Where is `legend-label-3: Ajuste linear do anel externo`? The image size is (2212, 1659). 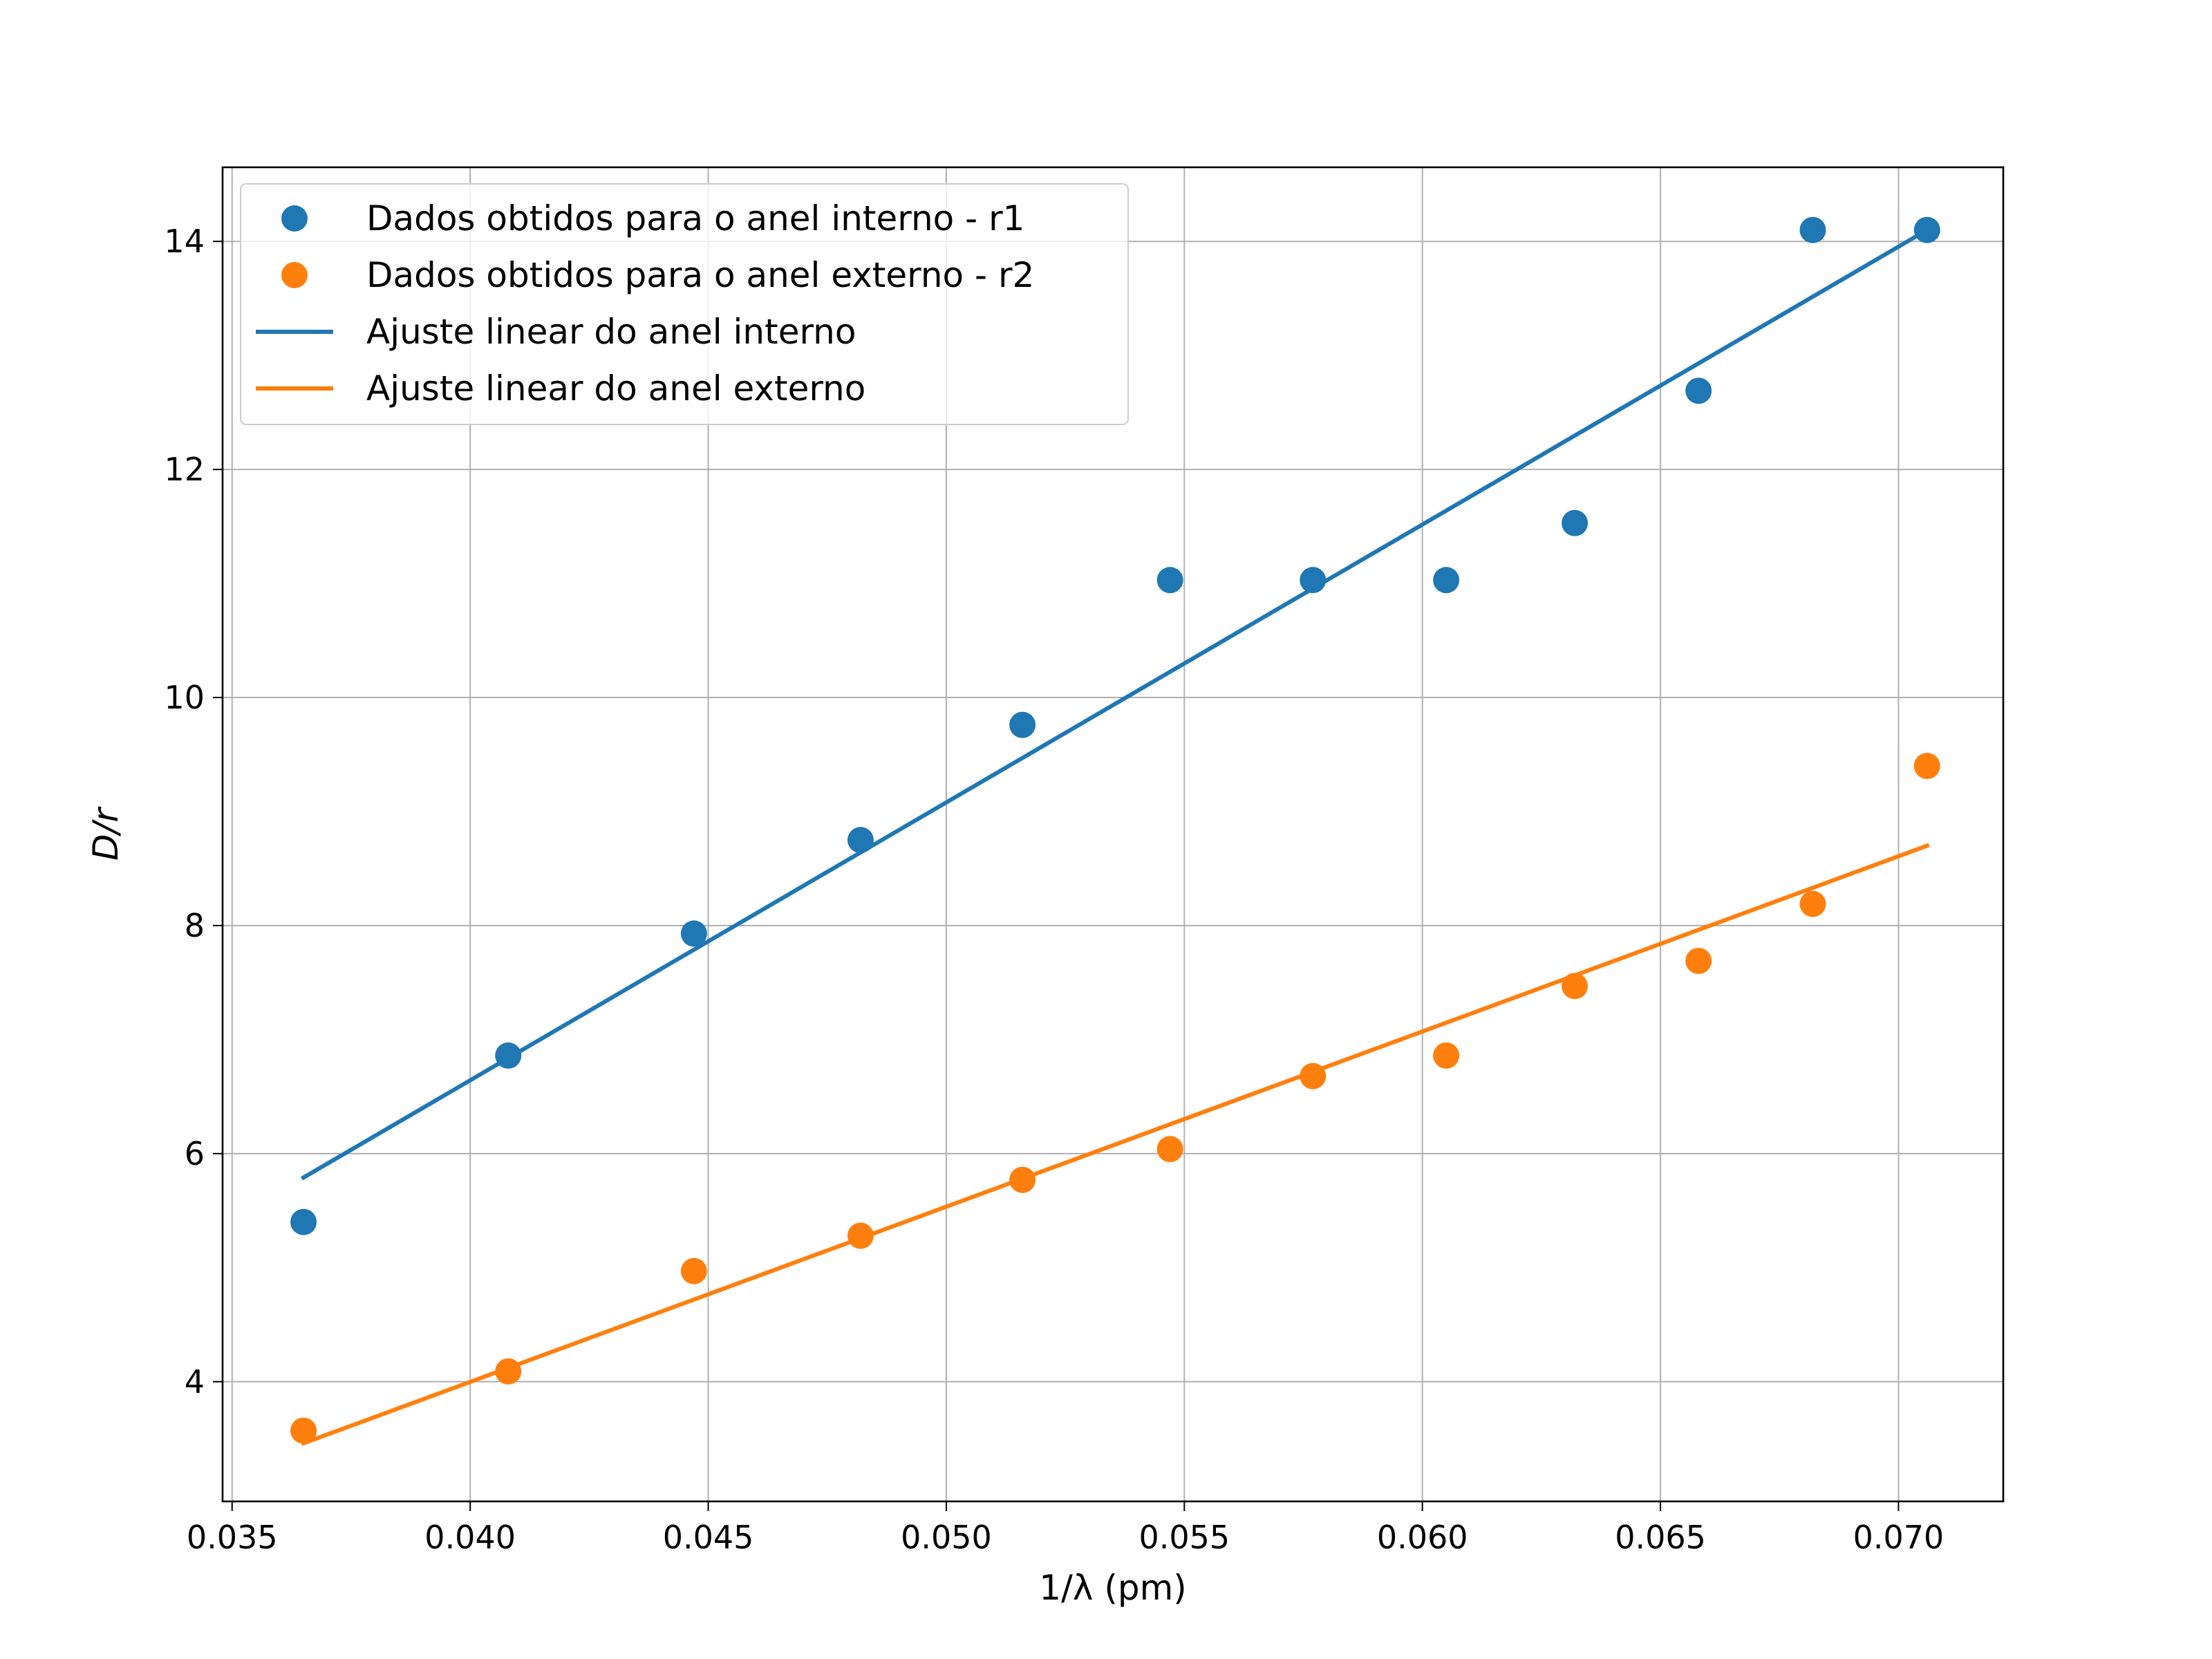 legend-label-3: Ajuste linear do anel externo is located at coordinates (615, 388).